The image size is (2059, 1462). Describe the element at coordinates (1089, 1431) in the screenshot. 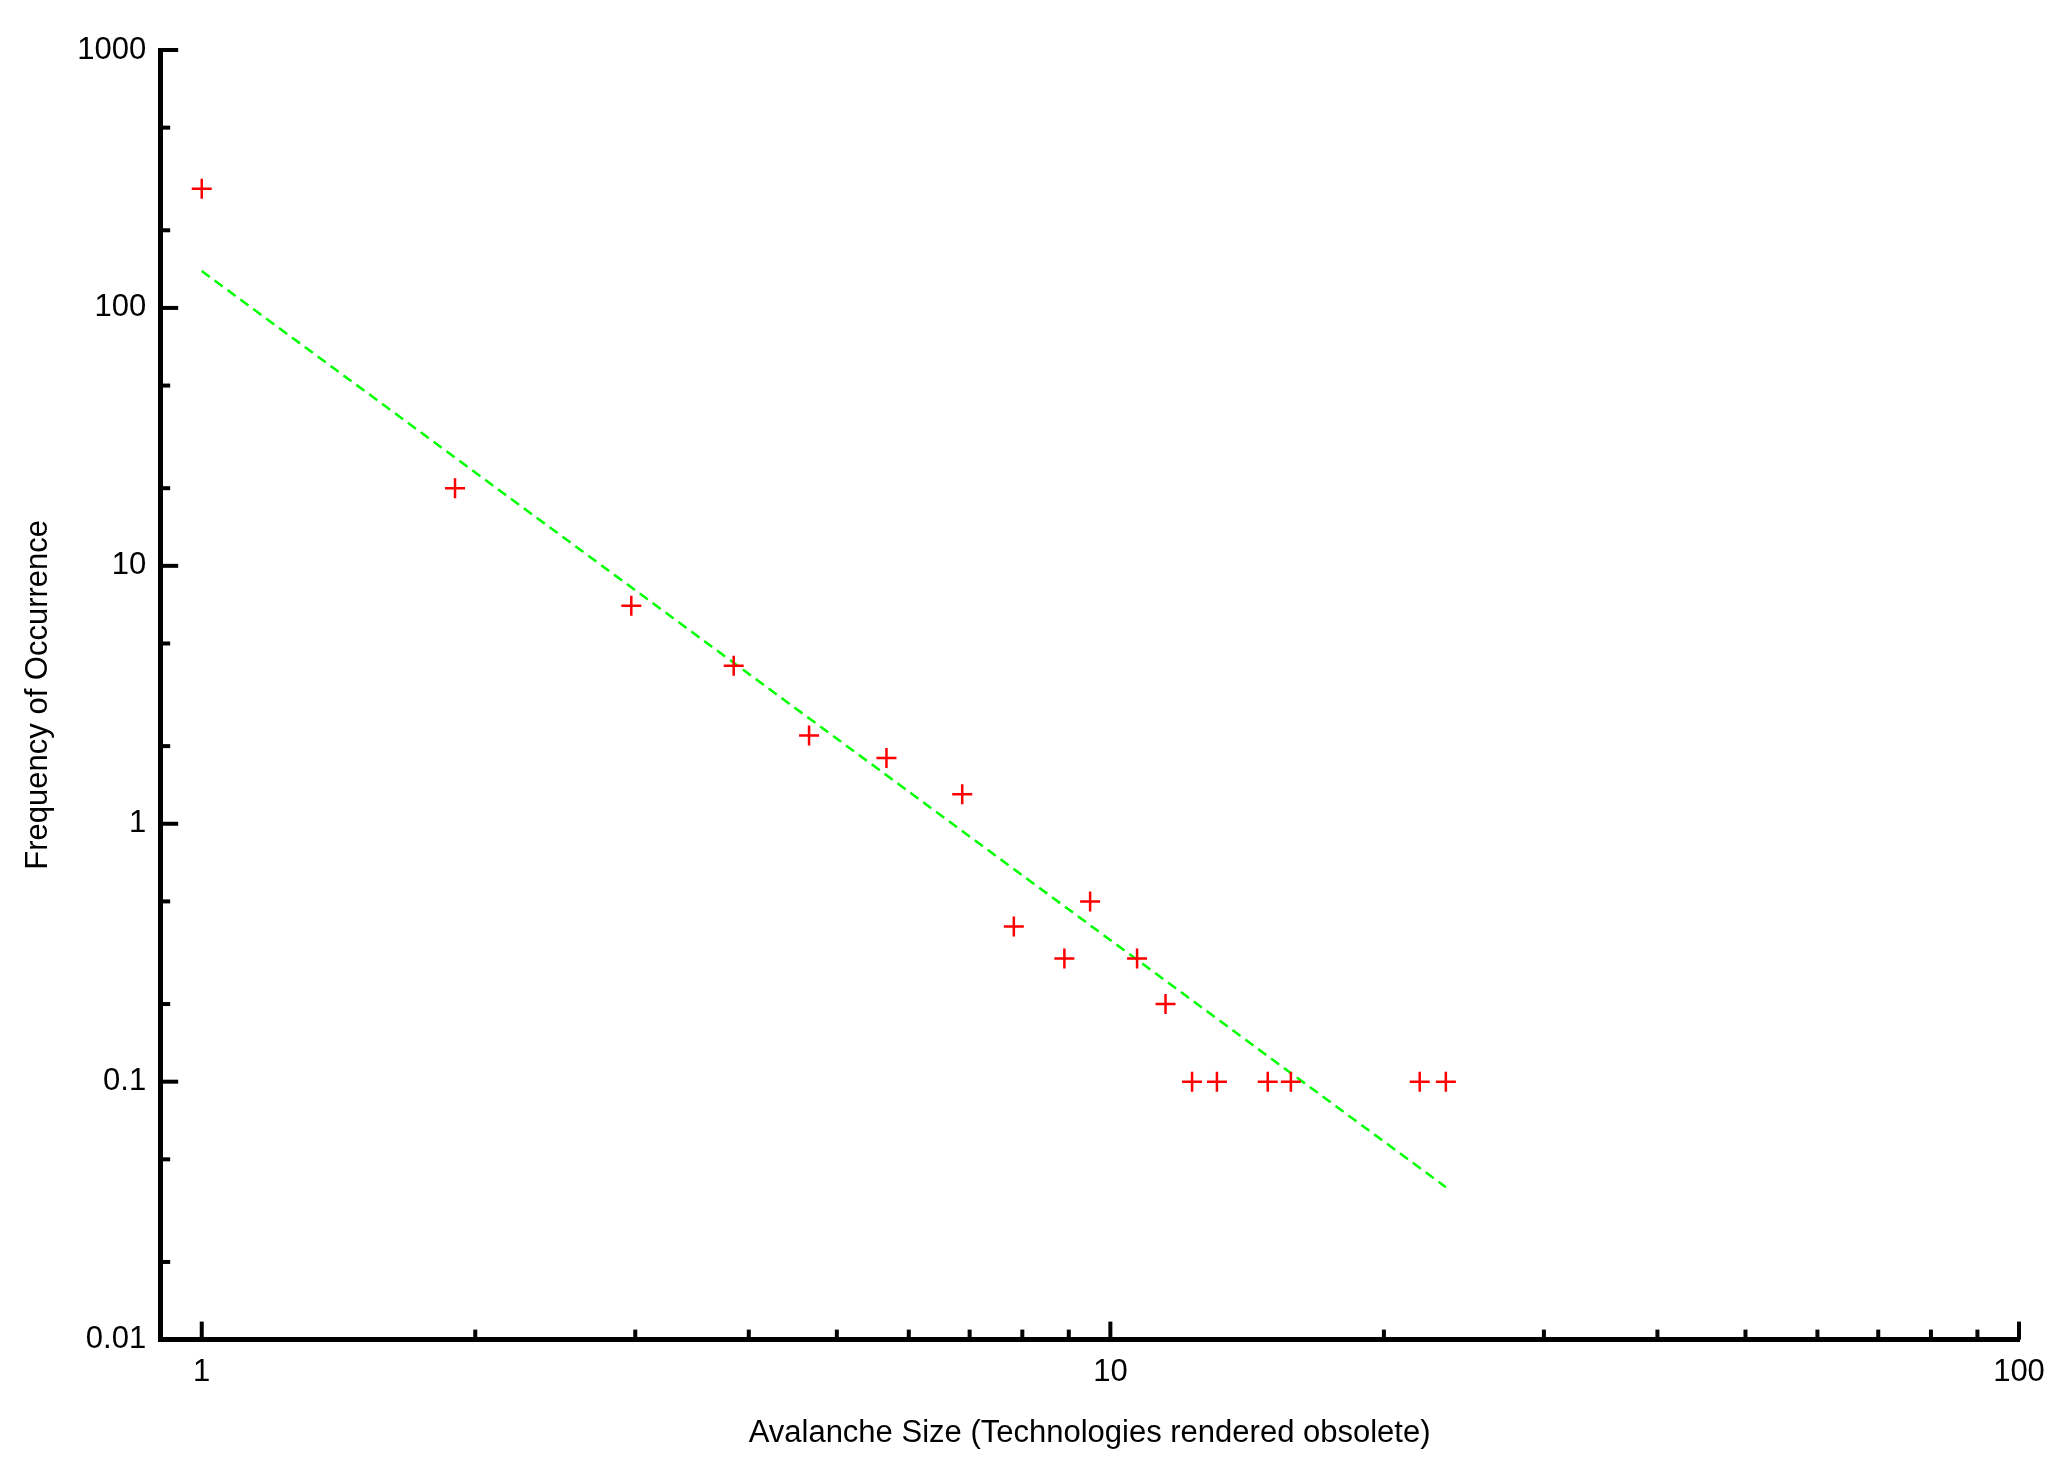

I see `x-axis-title: Avalanche Size (Technologies rendered obsolete)` at that location.